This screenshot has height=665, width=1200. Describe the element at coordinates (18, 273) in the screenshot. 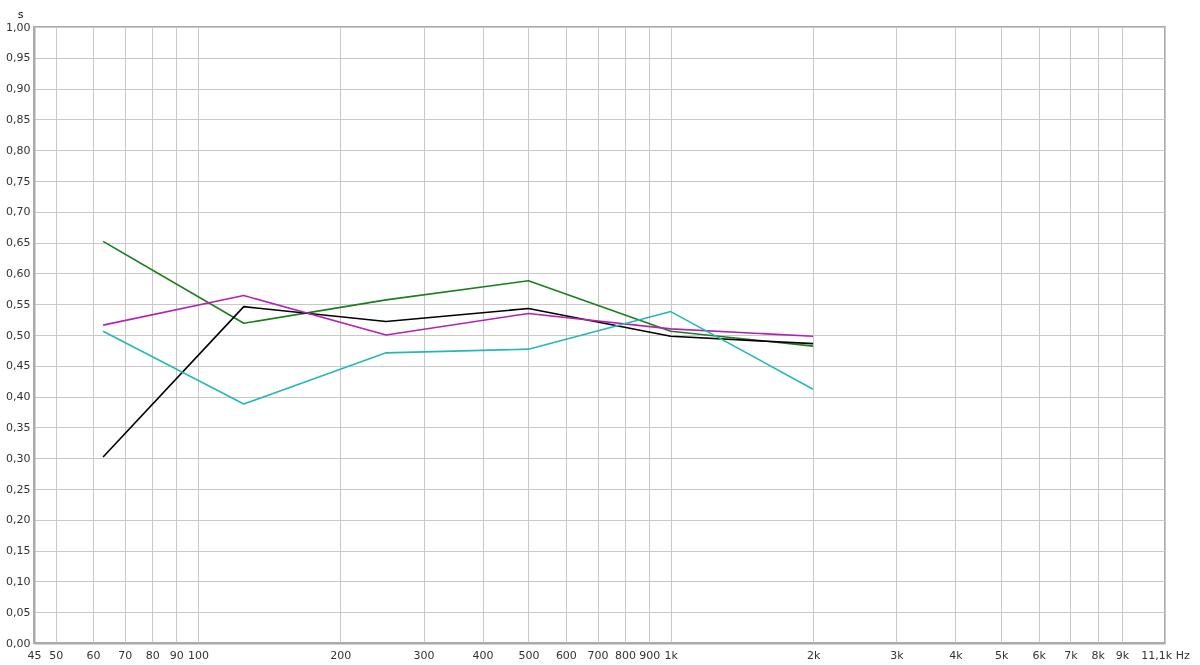

I see `y-tick-label: 0,60` at that location.